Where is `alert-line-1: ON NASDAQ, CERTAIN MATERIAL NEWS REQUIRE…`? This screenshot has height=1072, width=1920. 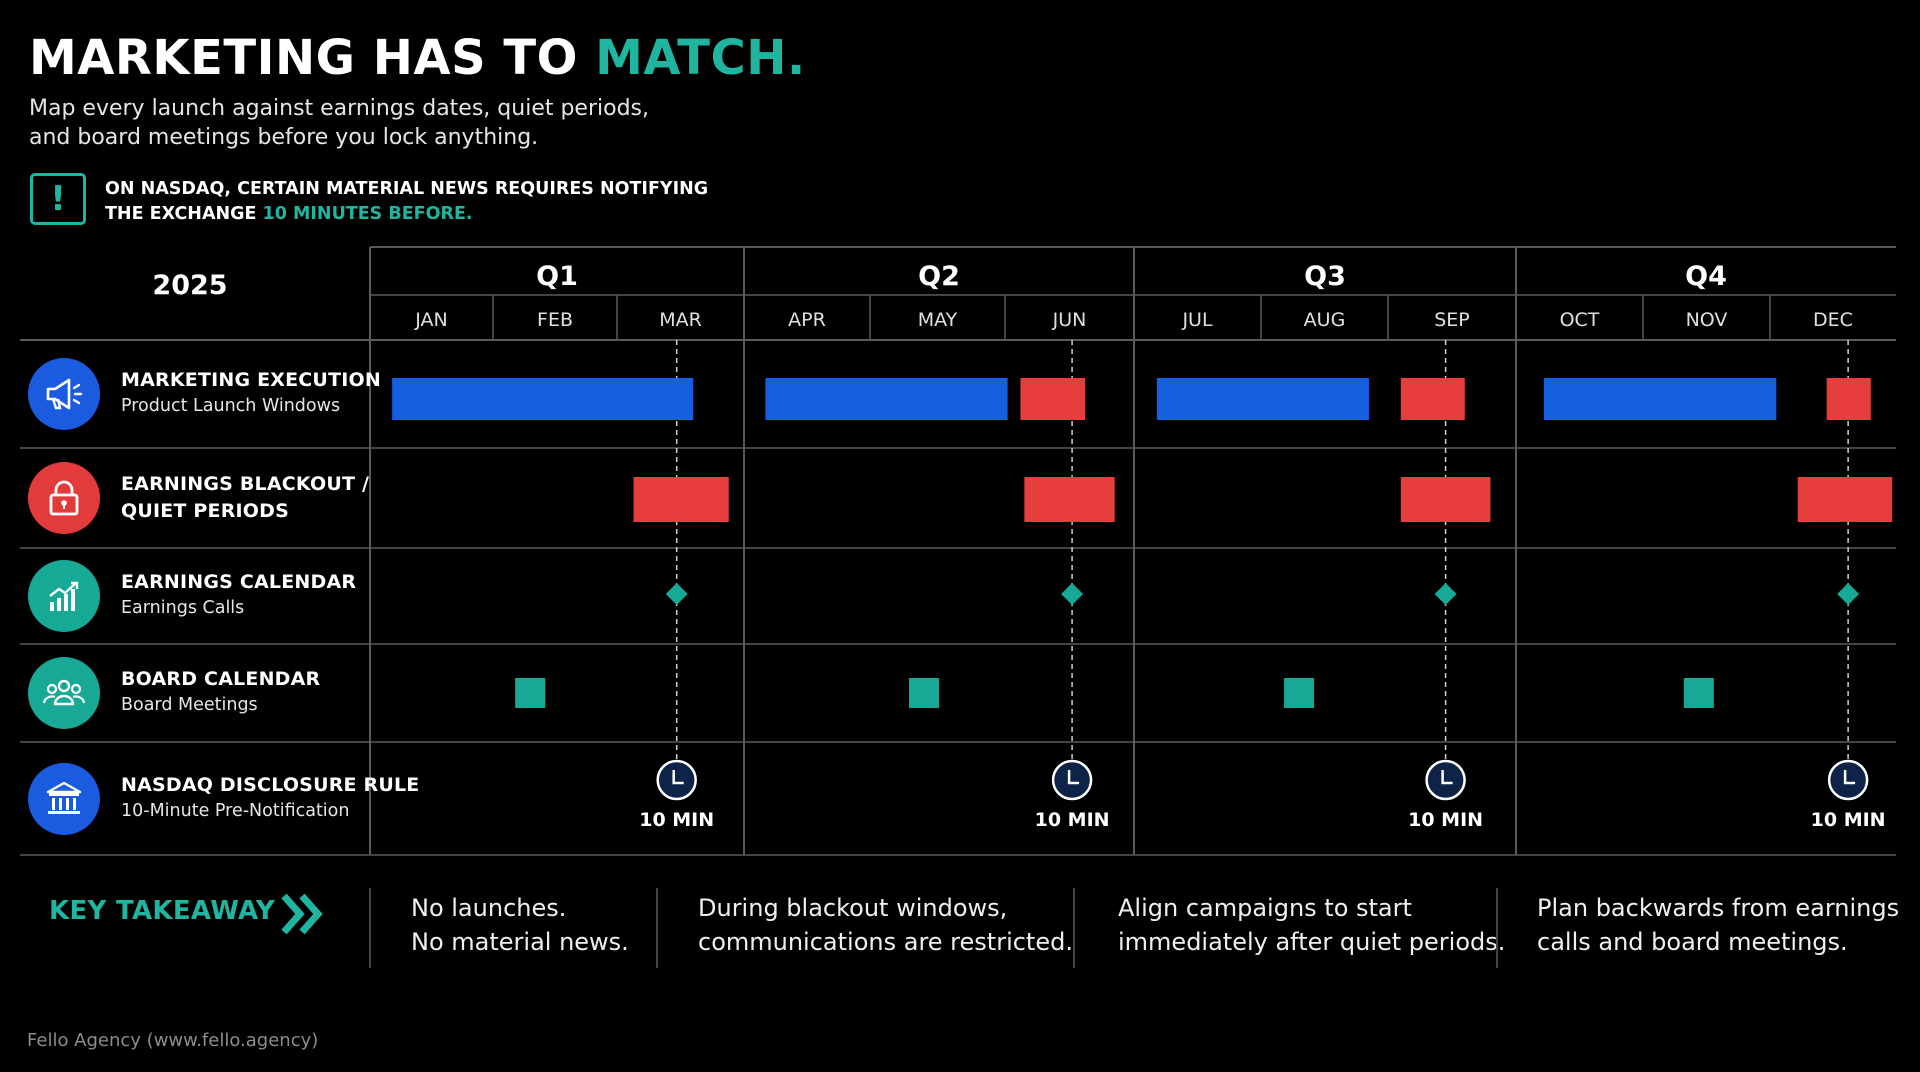 alert-line-1: ON NASDAQ, CERTAIN MATERIAL NEWS REQUIRE… is located at coordinates (407, 189).